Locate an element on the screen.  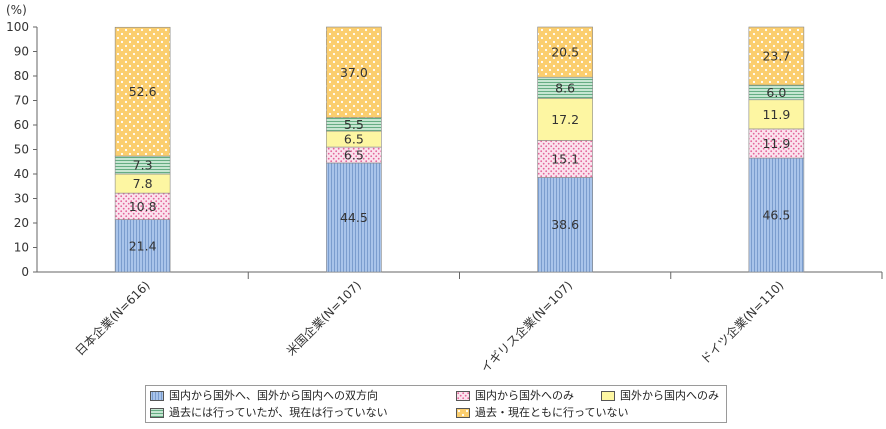
value-label: 44.5 is located at coordinates (354, 217).